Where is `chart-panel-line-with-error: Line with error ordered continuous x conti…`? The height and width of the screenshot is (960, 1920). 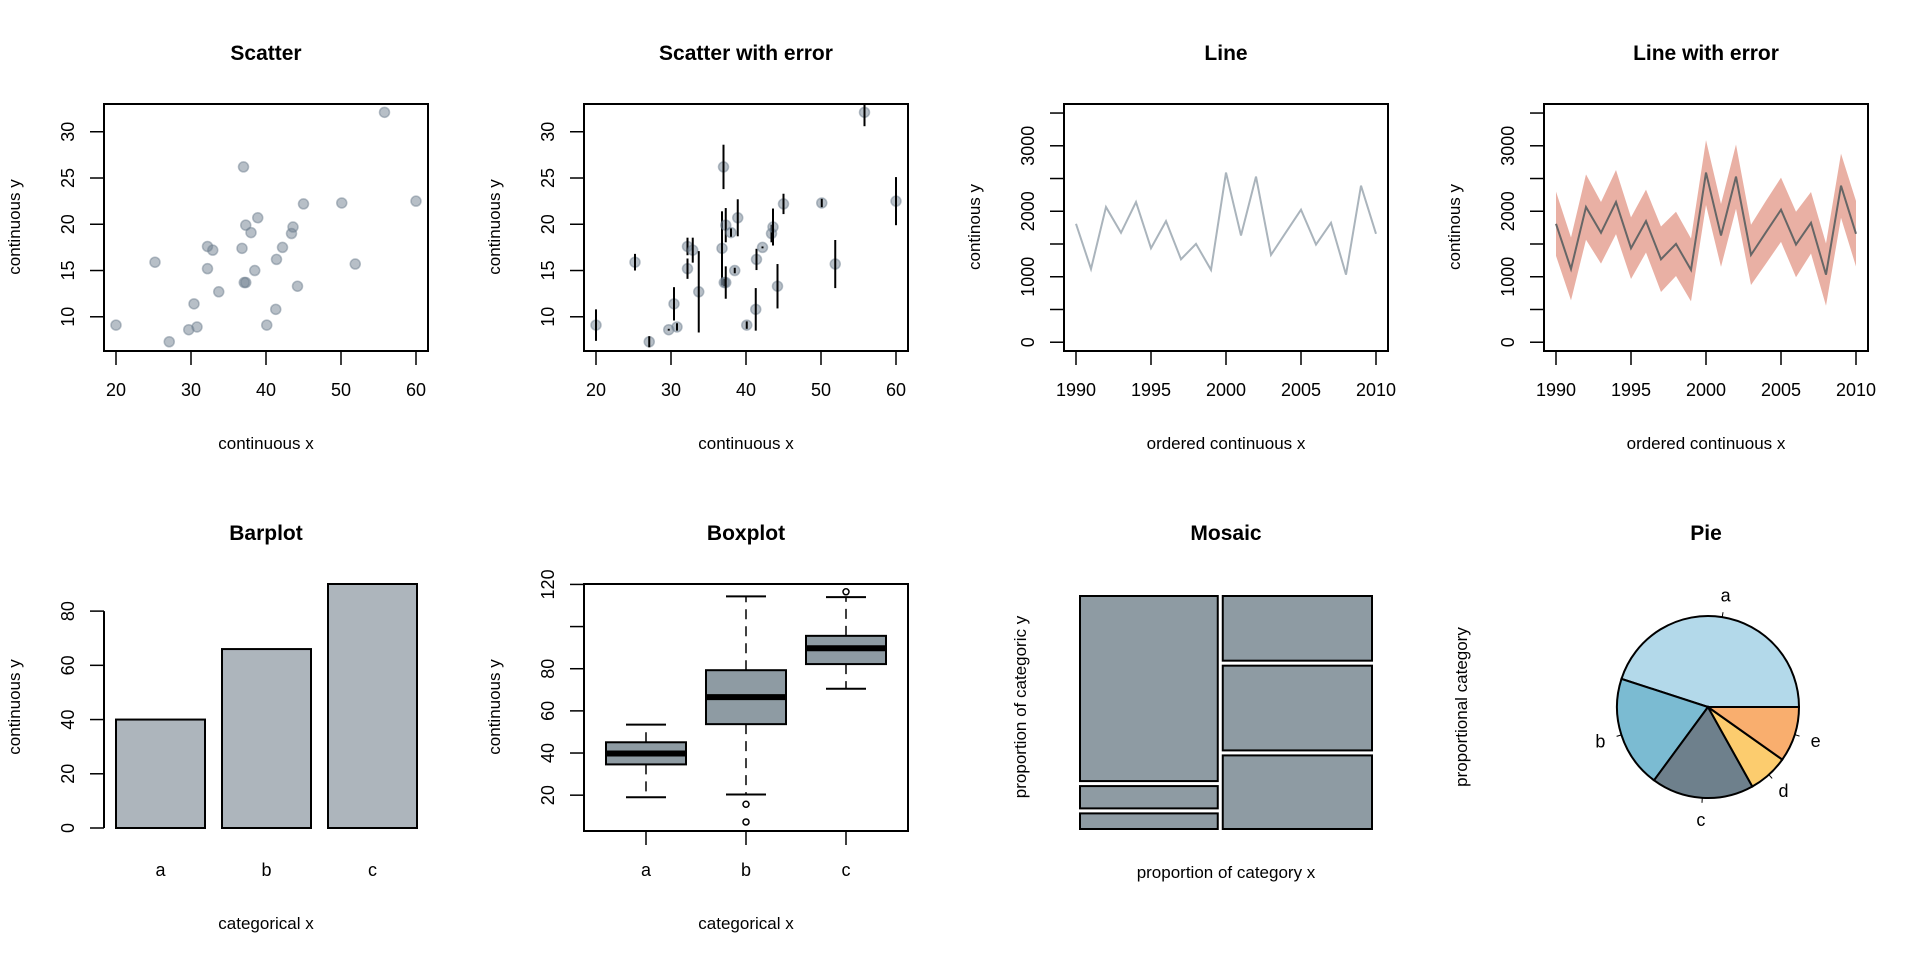 chart-panel-line-with-error: Line with error ordered continuous x conti… is located at coordinates (1660, 247).